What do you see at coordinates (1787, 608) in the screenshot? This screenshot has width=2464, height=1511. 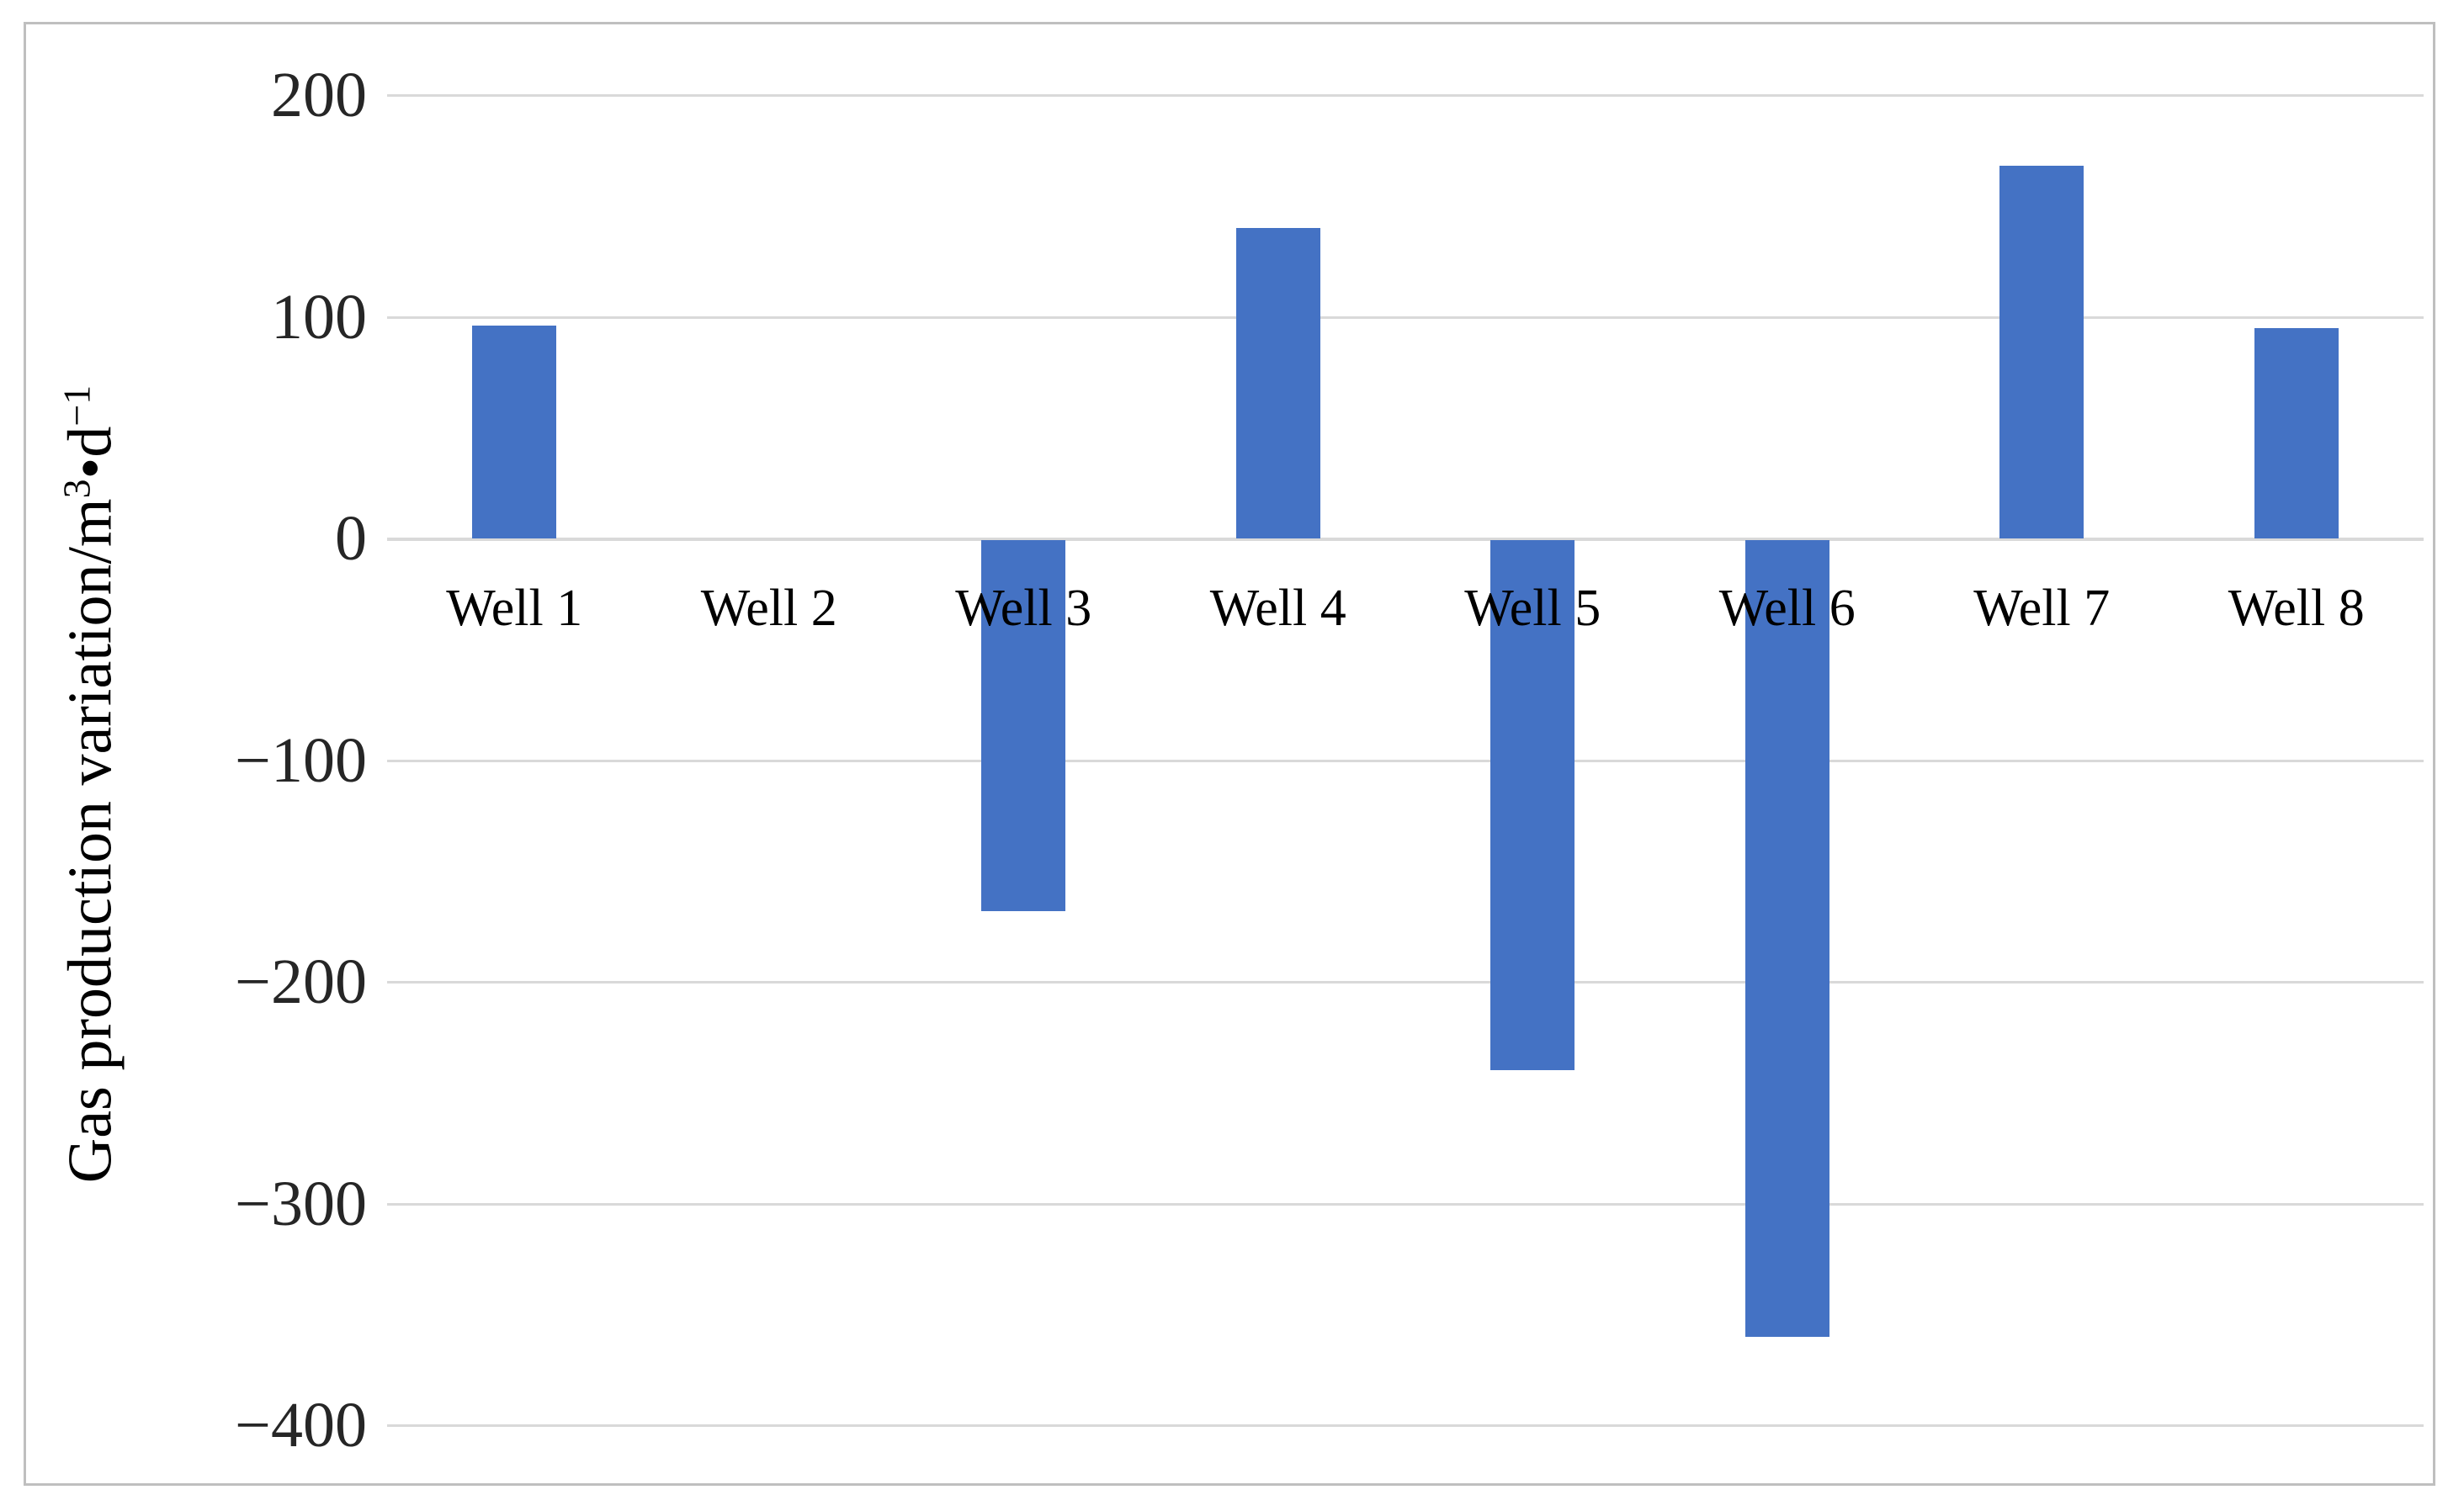 I see `category-label: Well 6` at bounding box center [1787, 608].